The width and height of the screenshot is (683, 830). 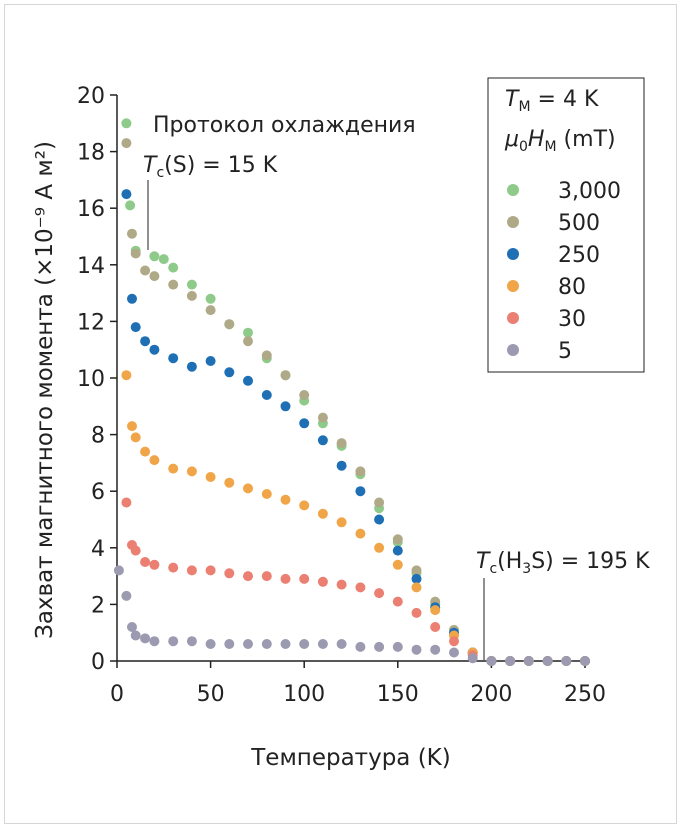 I want to click on y-tick-label: 18, so click(x=91, y=153).